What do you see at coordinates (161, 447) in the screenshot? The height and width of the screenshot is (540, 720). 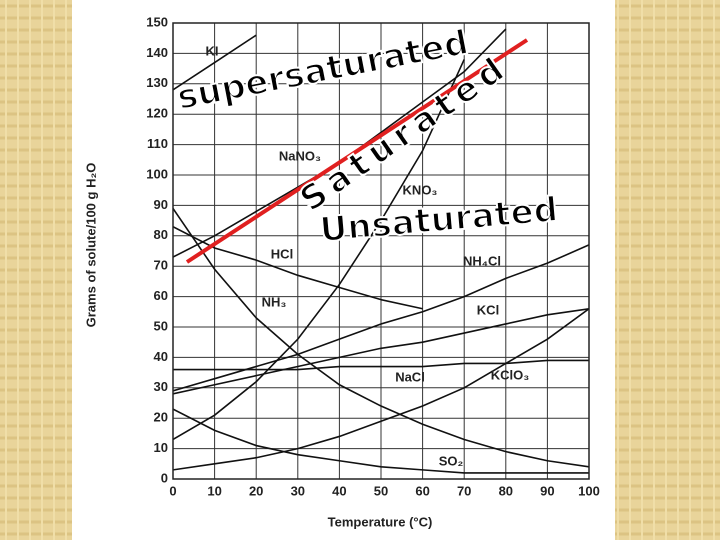 I see `y-tick-label: 10` at bounding box center [161, 447].